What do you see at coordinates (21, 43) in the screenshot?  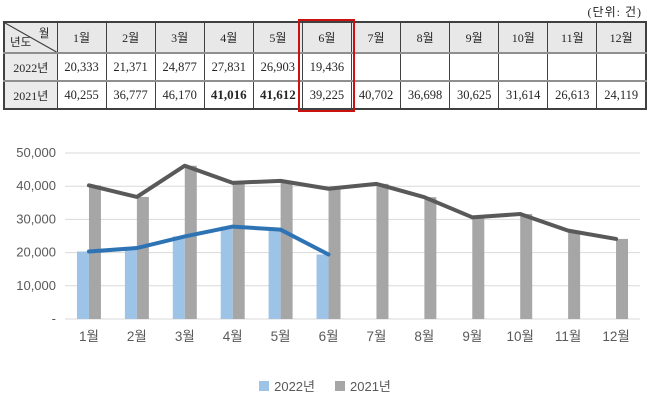 I see `corner-label-year: 년도` at bounding box center [21, 43].